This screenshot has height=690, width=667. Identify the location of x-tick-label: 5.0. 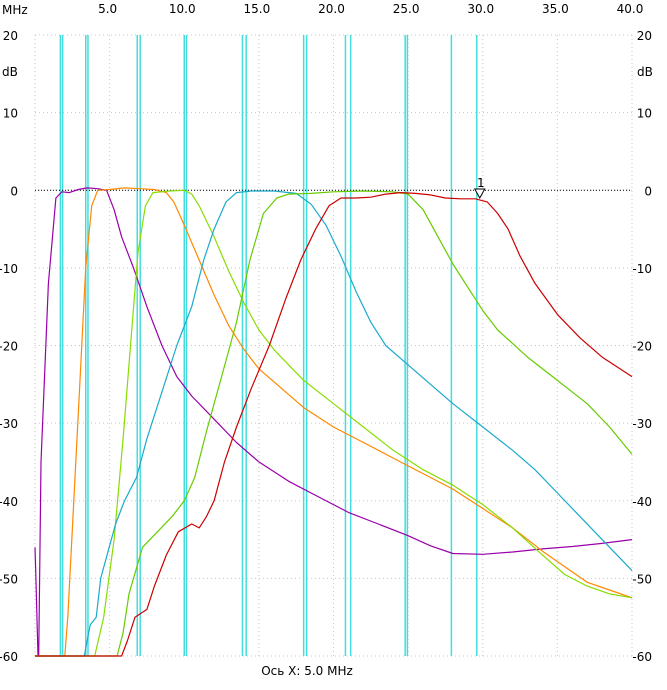
(107, 9).